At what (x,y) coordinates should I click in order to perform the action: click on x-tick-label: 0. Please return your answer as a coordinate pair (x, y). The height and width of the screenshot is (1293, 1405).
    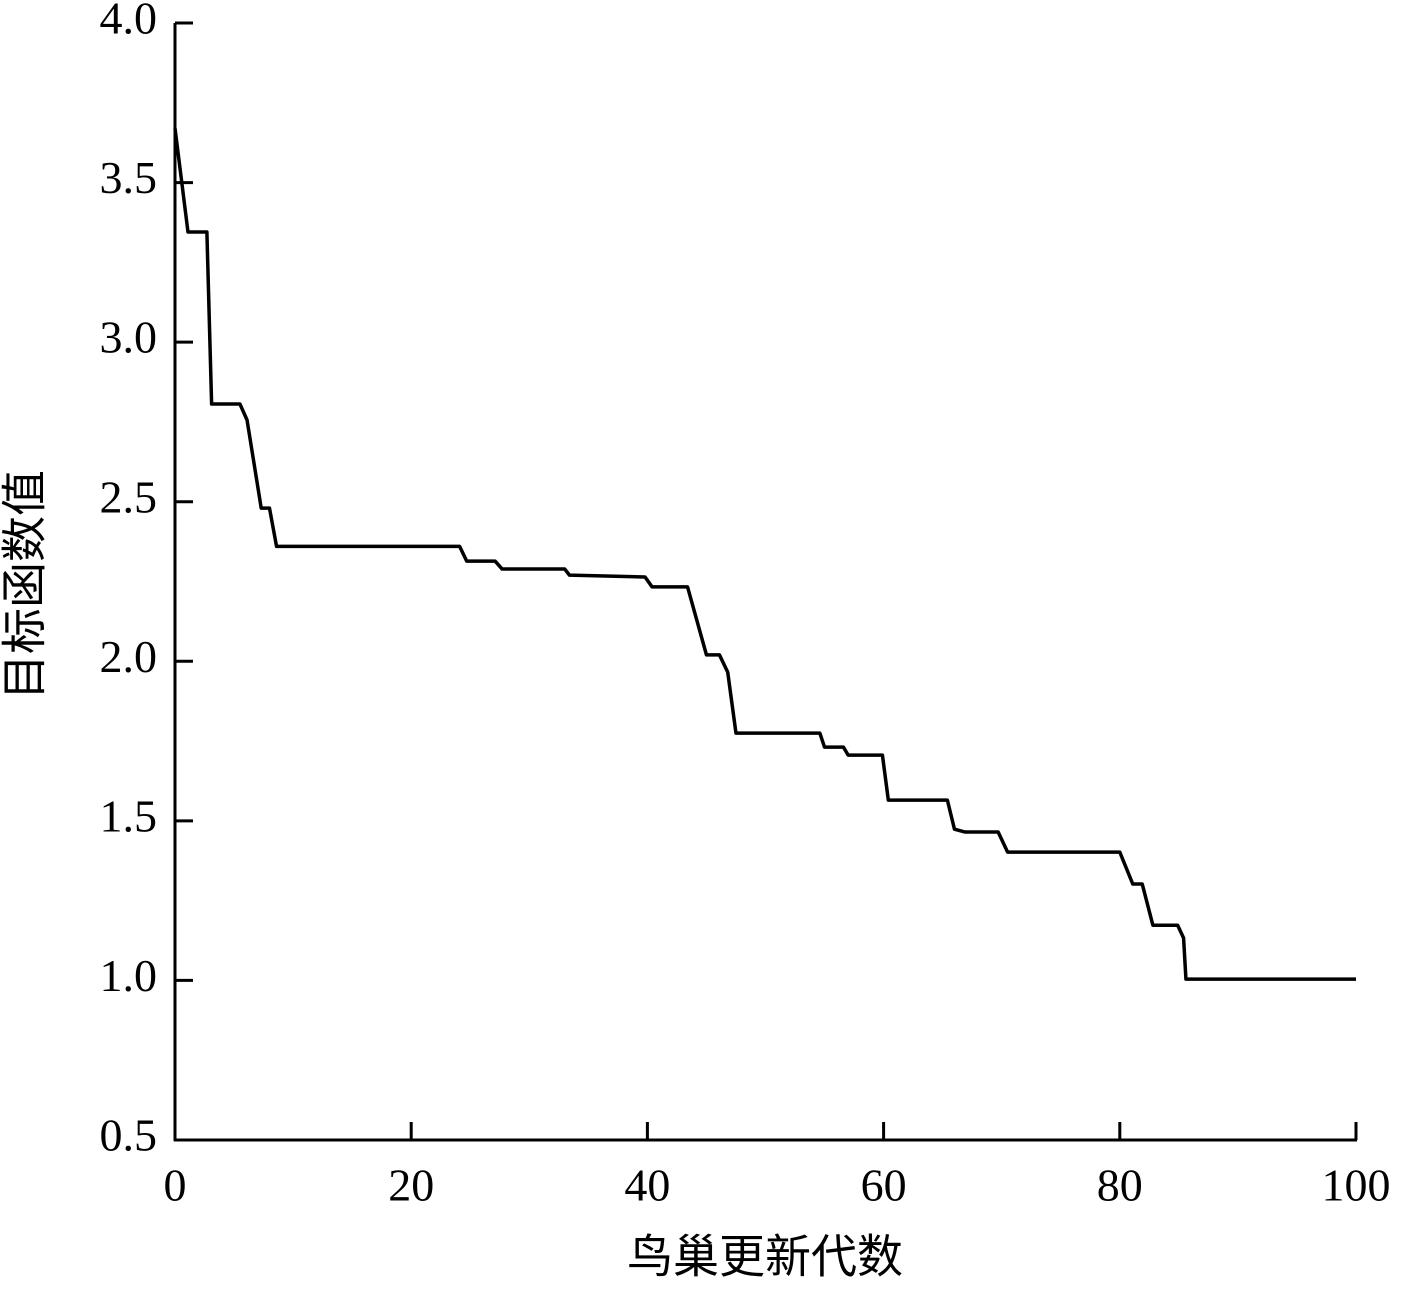
    Looking at the image, I should click on (175, 1185).